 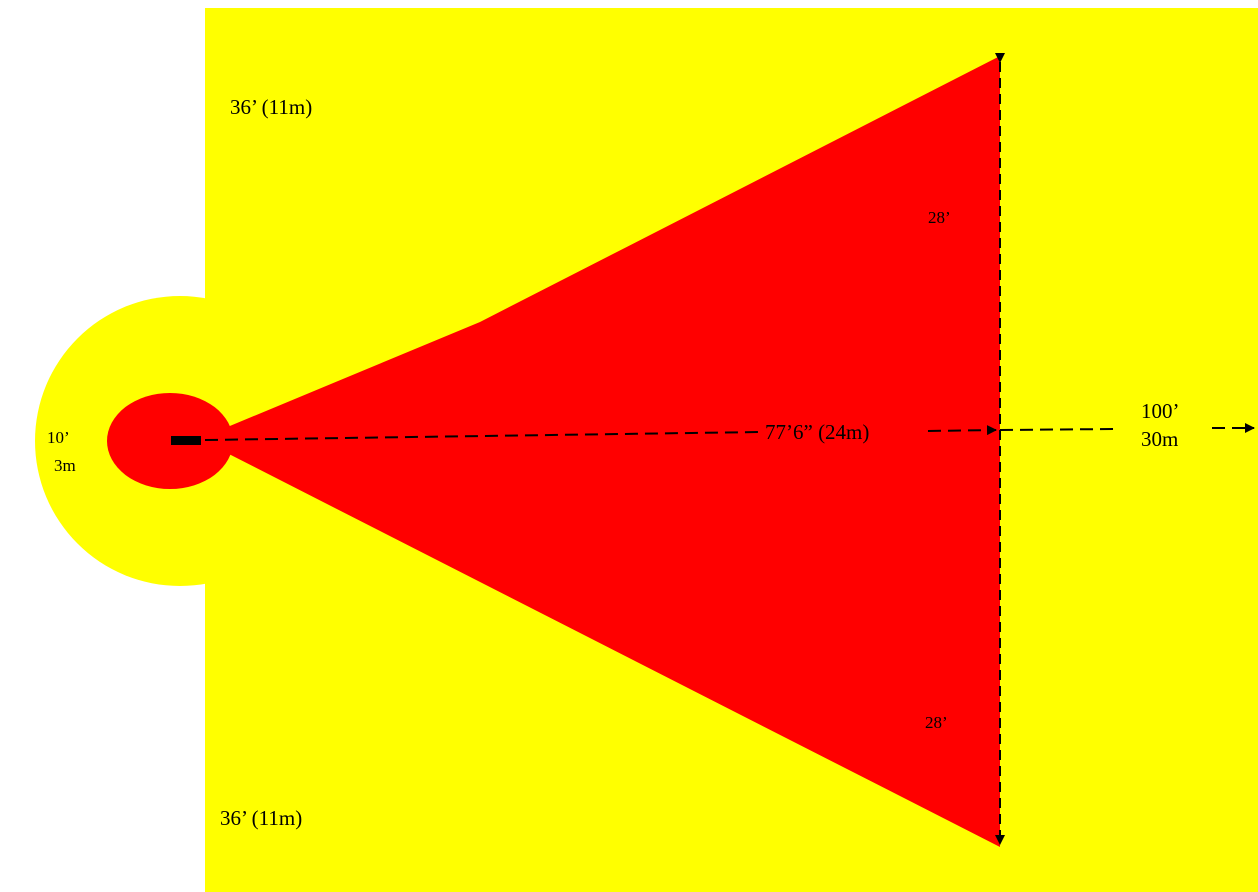 What do you see at coordinates (65, 465) in the screenshot?
I see `rear-radius-m-label: 3m` at bounding box center [65, 465].